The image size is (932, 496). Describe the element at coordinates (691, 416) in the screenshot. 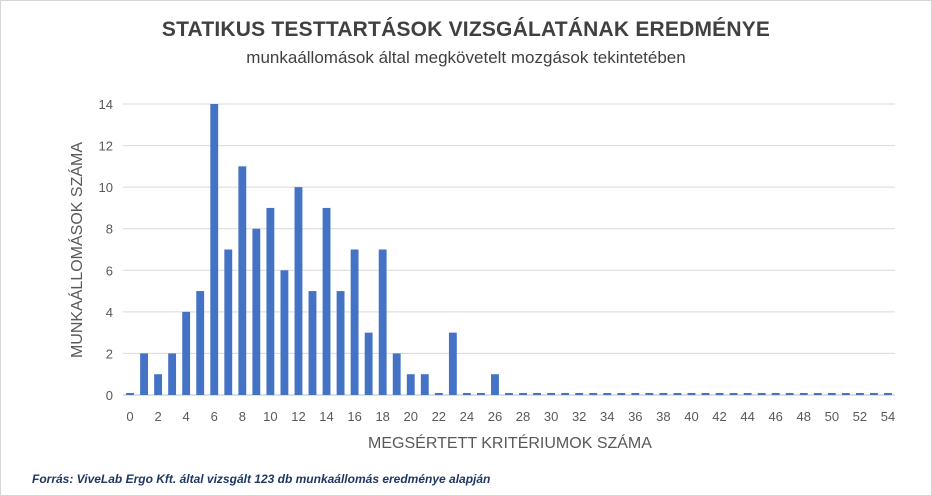

I see `x-tick-label: 40` at that location.